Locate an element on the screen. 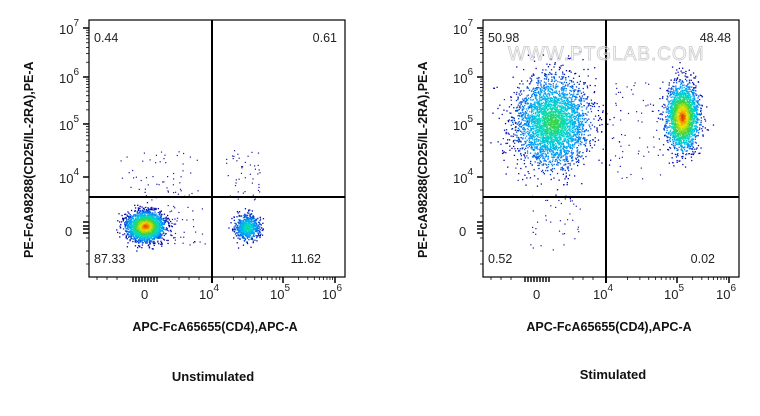 Image resolution: width=760 pixels, height=416 pixels. plot-caption: Unstimulated is located at coordinates (213, 376).